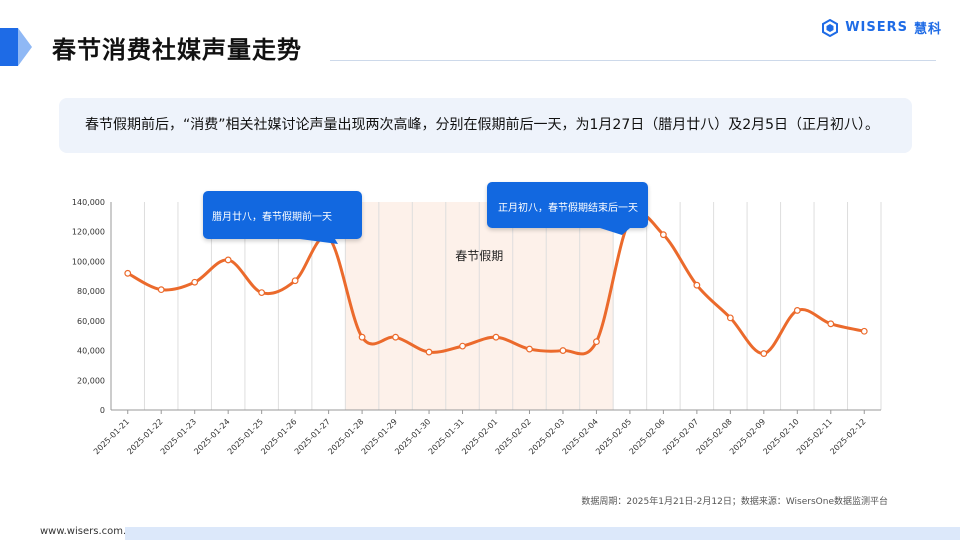 The image size is (960, 540). I want to click on y-tick-label: 120,000, so click(88, 232).